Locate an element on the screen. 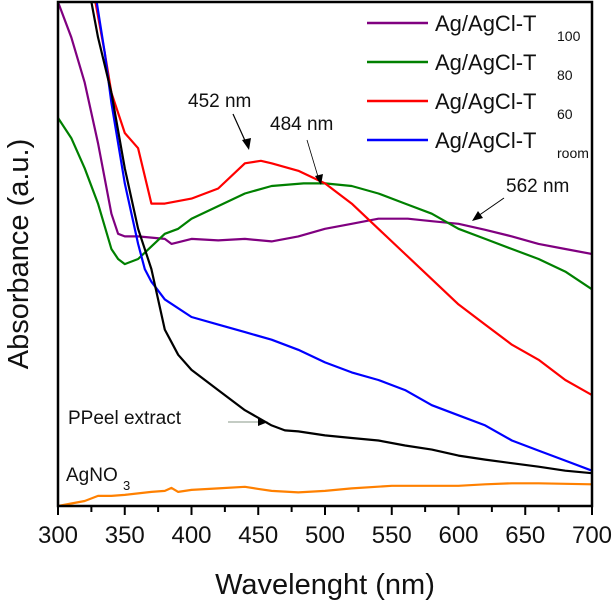 The image size is (616, 609). x-tick-label: 350 is located at coordinates (125, 535).